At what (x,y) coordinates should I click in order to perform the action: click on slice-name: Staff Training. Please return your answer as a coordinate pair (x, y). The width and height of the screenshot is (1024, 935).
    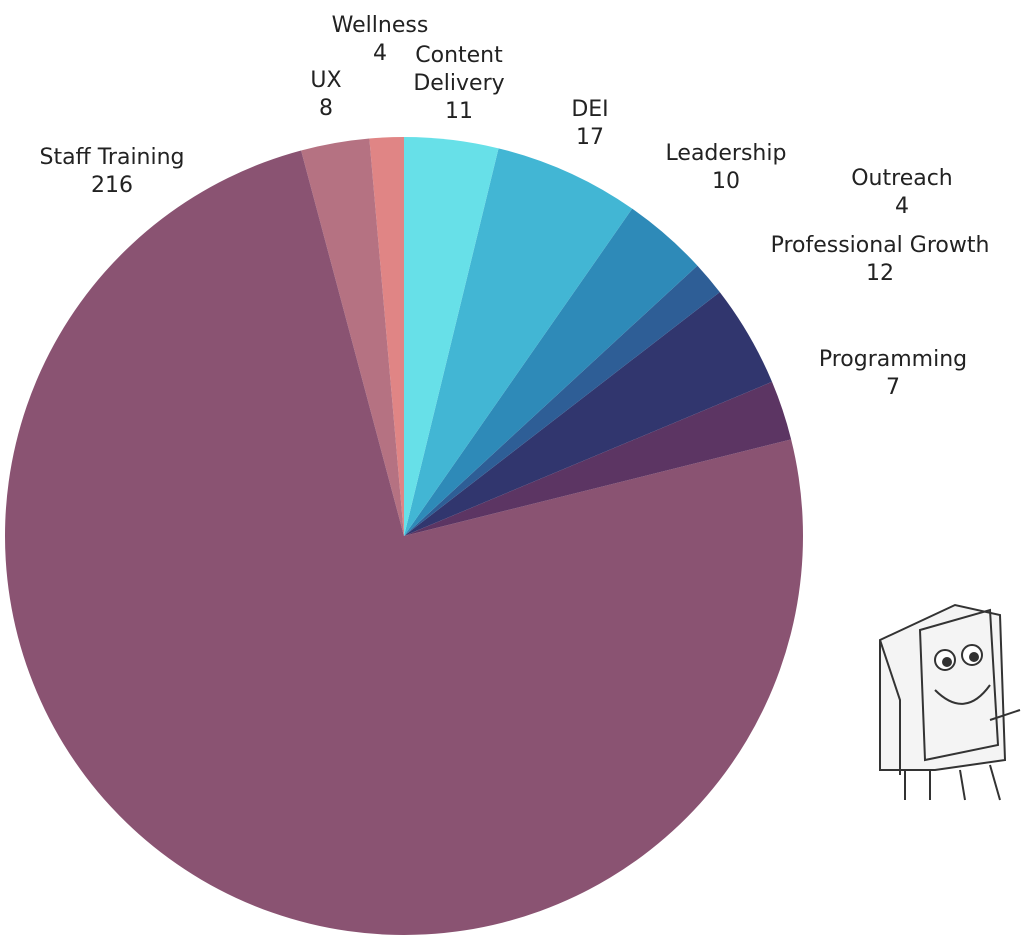
    Looking at the image, I should click on (112, 157).